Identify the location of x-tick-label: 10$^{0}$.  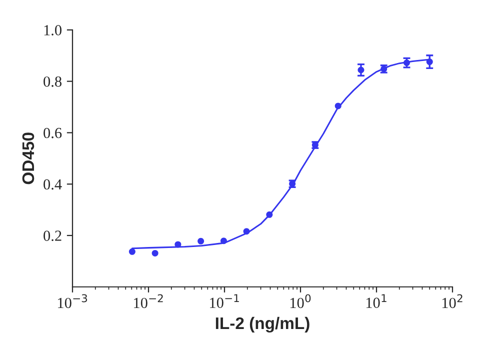
(300, 301).